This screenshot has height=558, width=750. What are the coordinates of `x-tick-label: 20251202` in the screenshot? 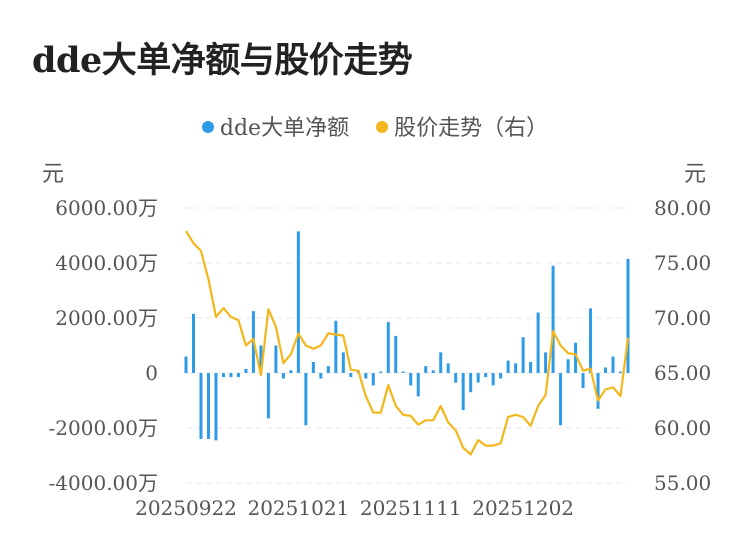 It's located at (523, 508).